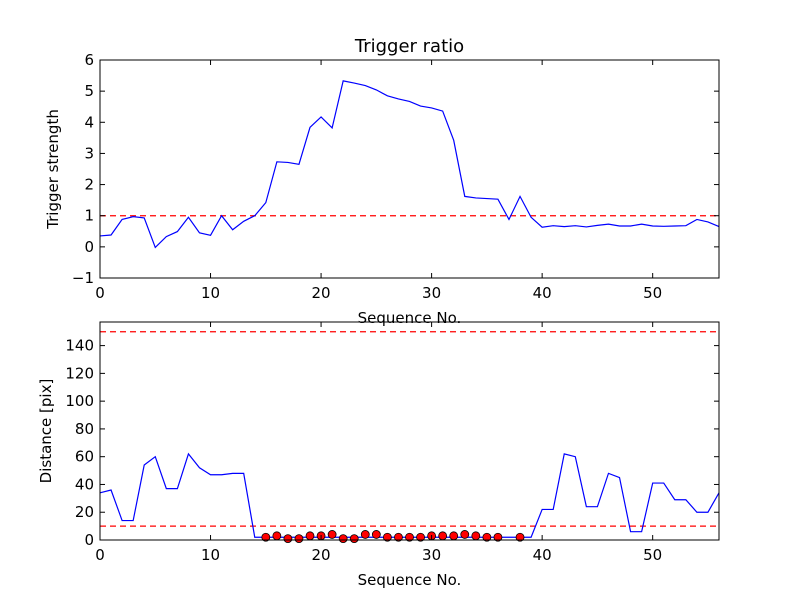 Image resolution: width=800 pixels, height=600 pixels. What do you see at coordinates (84, 512) in the screenshot?
I see `y-tick-label: 20` at bounding box center [84, 512].